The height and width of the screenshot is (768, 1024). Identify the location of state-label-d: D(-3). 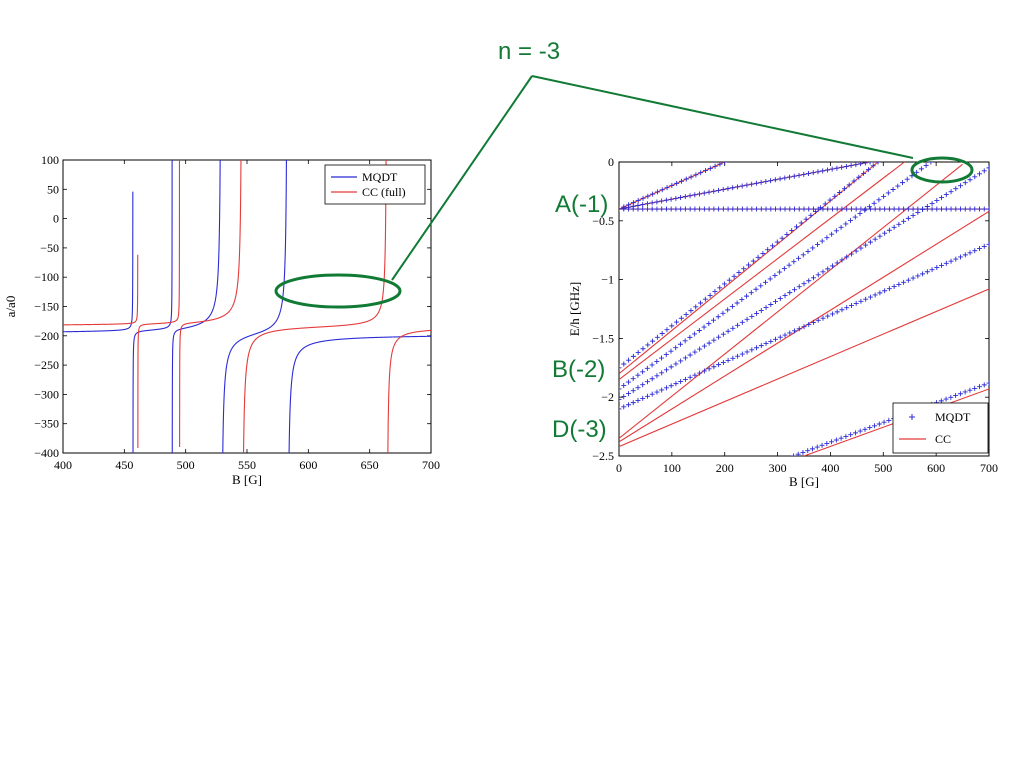
(579, 429).